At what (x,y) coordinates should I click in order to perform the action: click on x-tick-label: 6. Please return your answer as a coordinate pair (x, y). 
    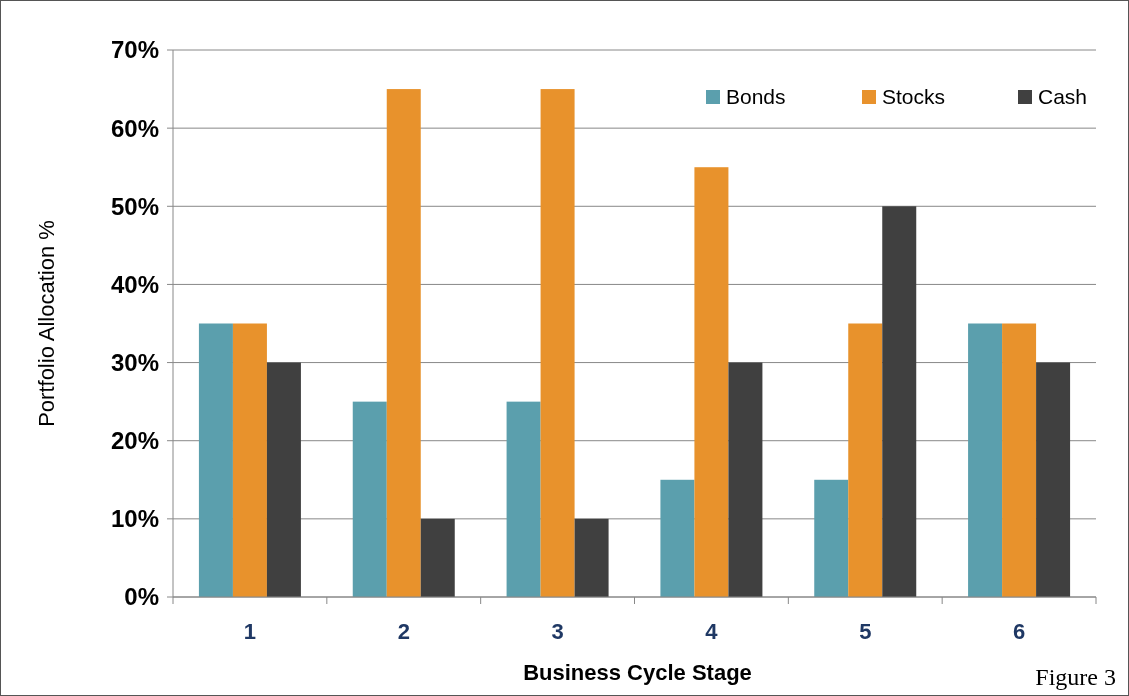
    Looking at the image, I should click on (1019, 631).